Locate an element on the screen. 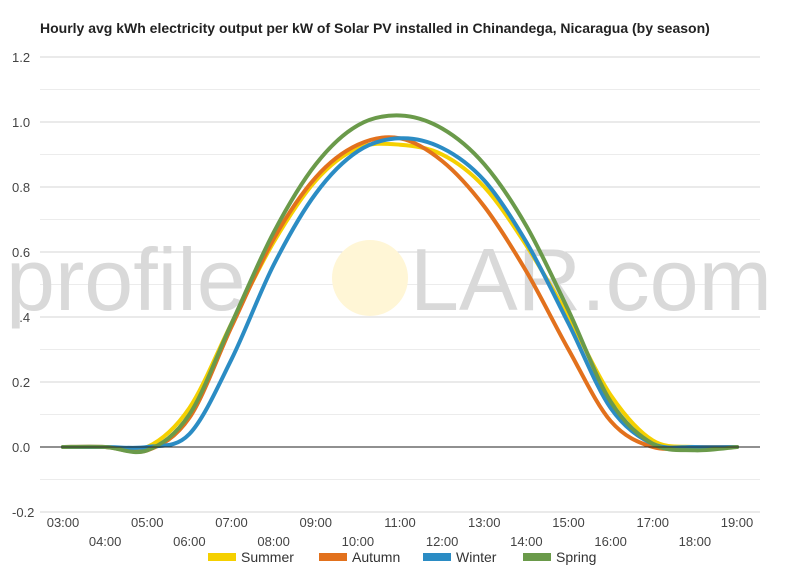 Image resolution: width=800 pixels, height=570 pixels. x-tick-label: 09:00 is located at coordinates (315, 522).